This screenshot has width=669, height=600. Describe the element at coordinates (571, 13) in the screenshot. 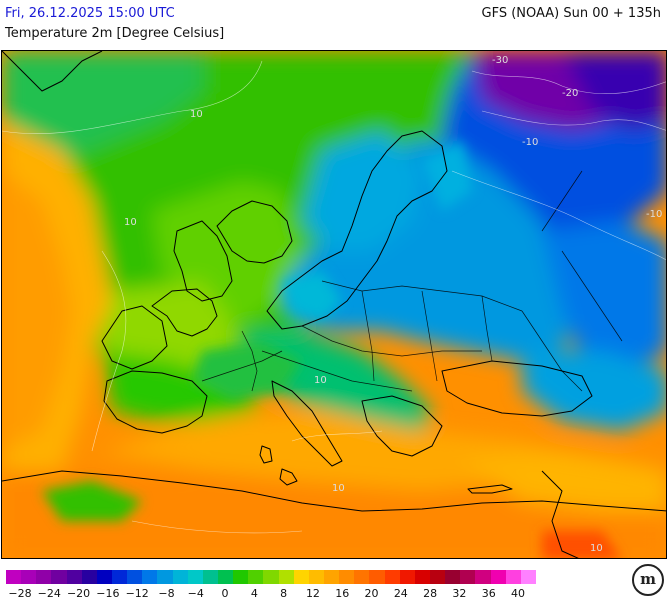

I see `model-run-label: GFS (NOAA) Sun 00 + 135h` at that location.